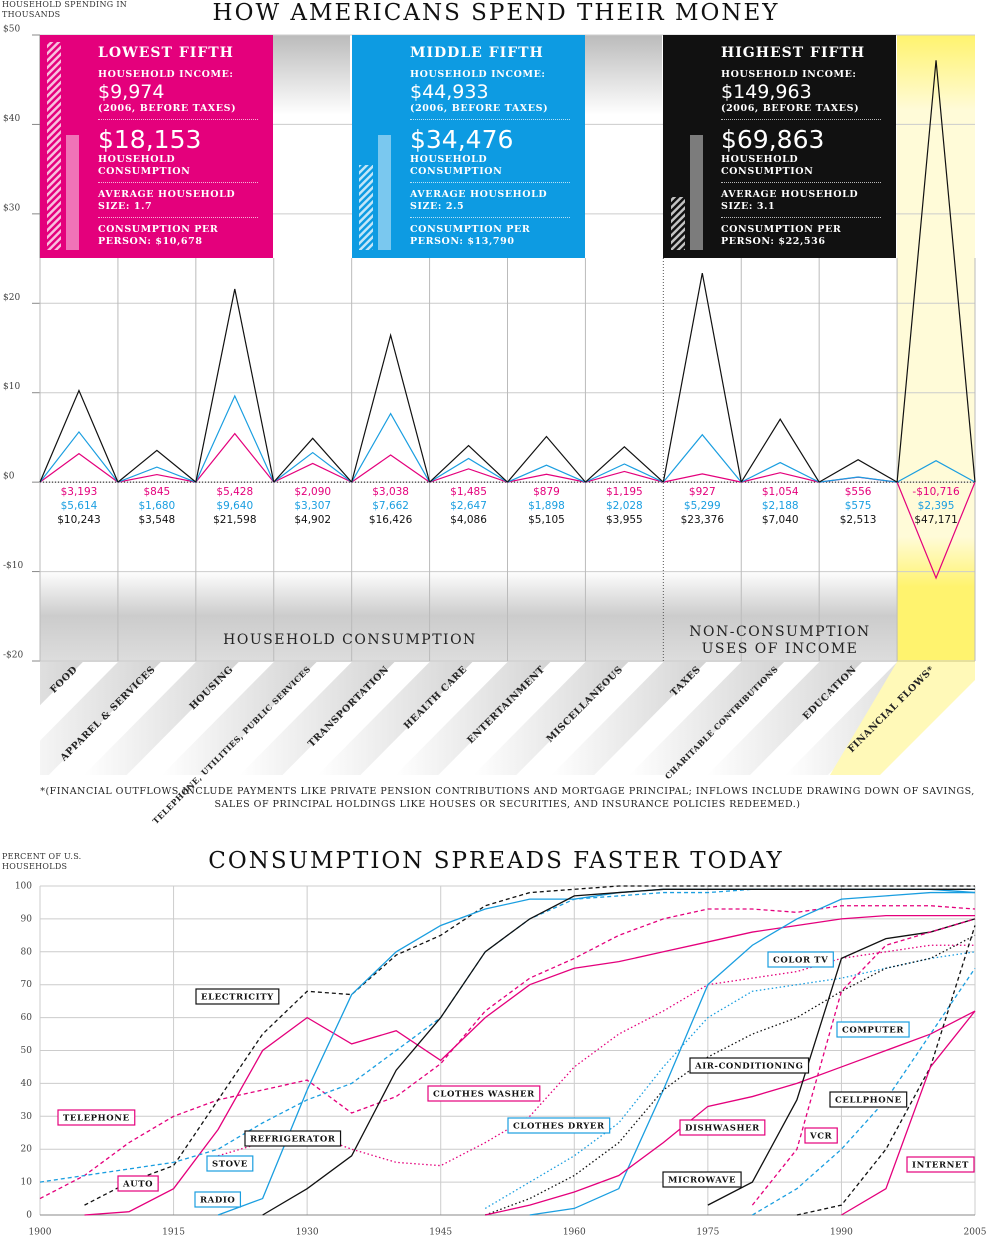 This screenshot has width=992, height=1245. Describe the element at coordinates (780, 640) in the screenshot. I see `group-label: NON-CONSUMPTION USES OF INCOME` at that location.